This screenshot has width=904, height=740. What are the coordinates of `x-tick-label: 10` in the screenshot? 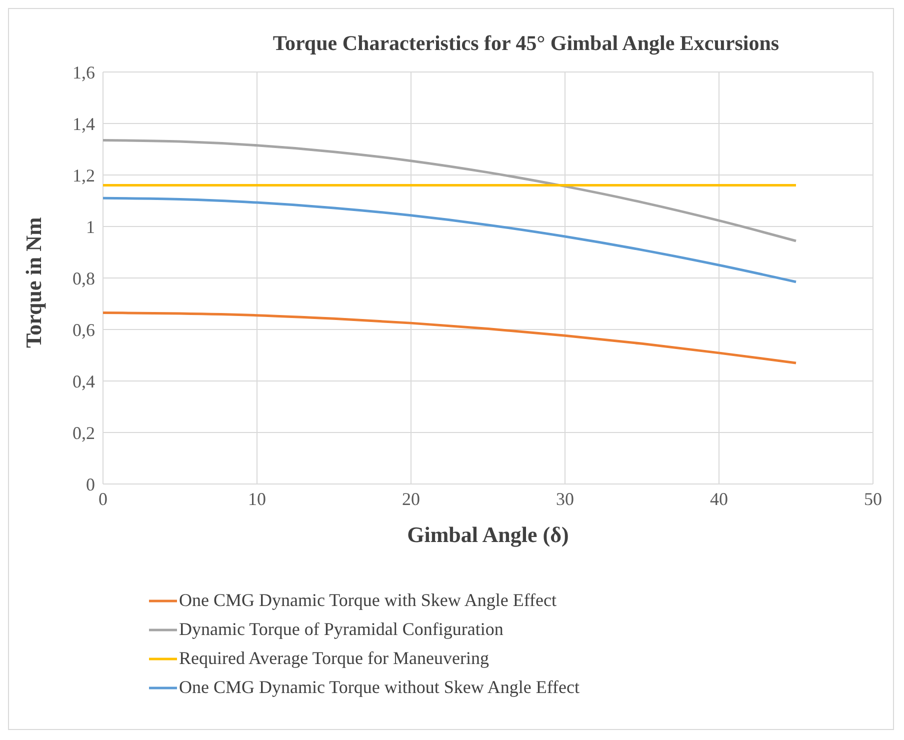 It's located at (257, 498).